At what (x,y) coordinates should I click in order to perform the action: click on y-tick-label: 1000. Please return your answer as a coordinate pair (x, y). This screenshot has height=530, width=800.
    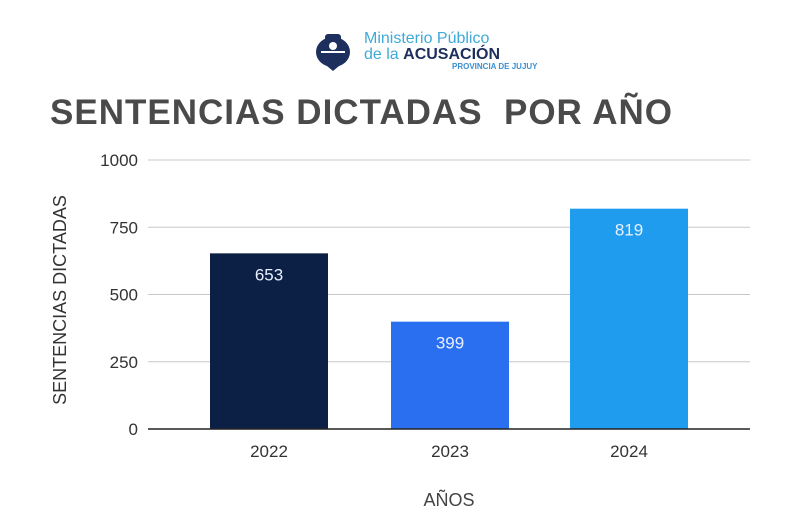
    Looking at the image, I should click on (119, 160).